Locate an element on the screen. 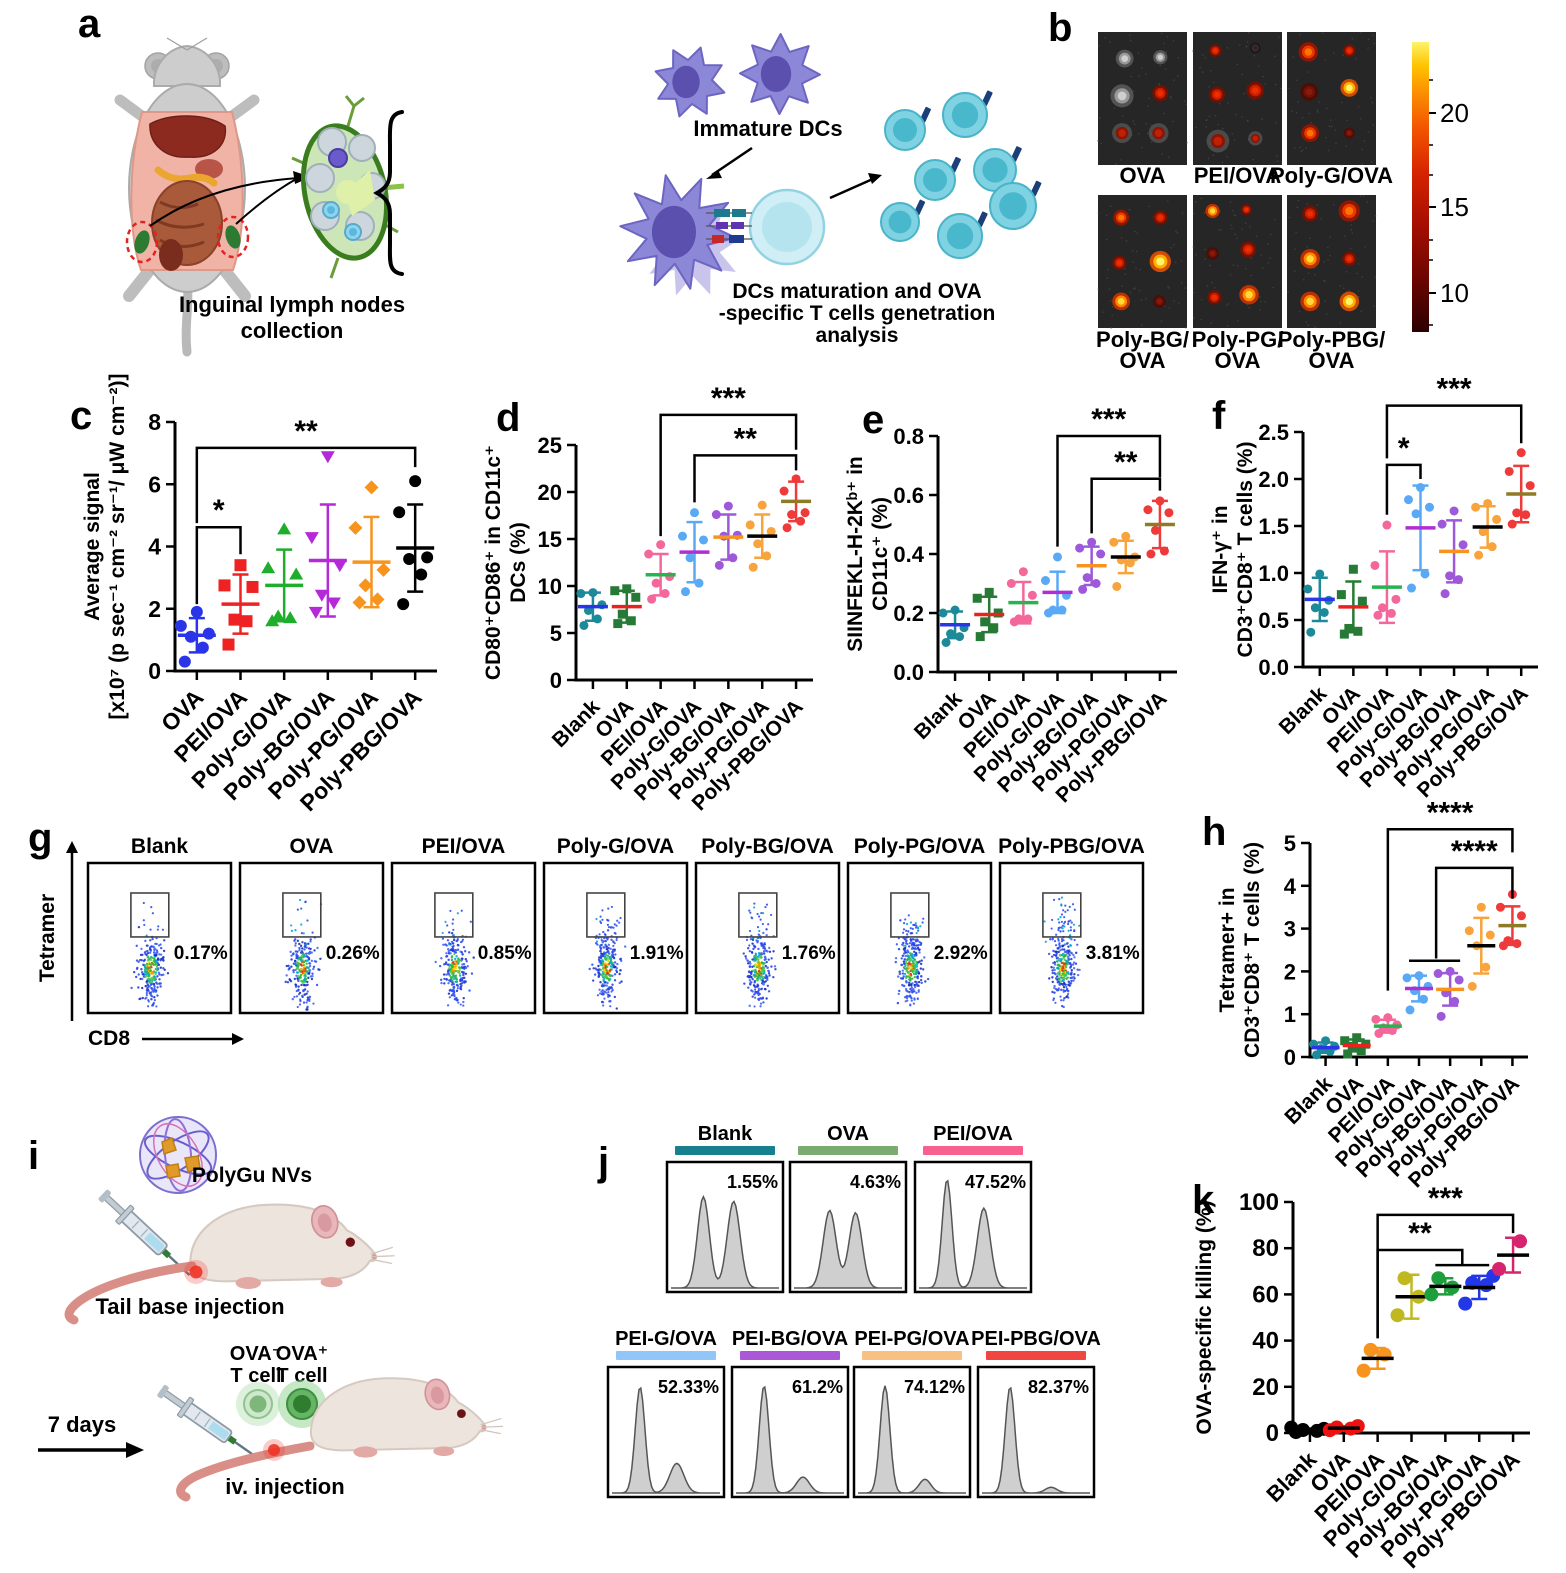 Image resolution: width=1566 pixels, height=1573 pixels. significance-stars: *** is located at coordinates (1108, 419).